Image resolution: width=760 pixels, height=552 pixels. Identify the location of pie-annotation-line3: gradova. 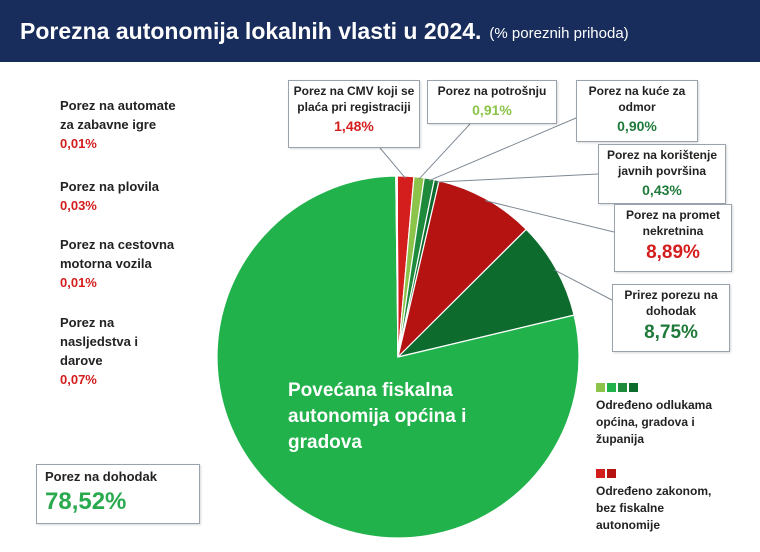
(325, 442).